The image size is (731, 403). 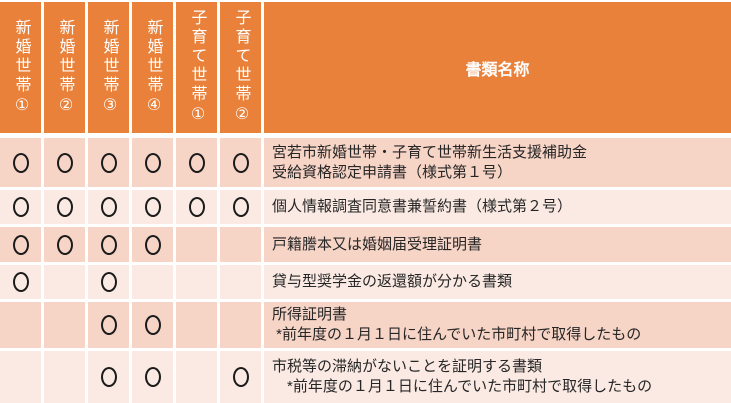 I want to click on header-col-label: 新婚世帯③, so click(x=109, y=67).